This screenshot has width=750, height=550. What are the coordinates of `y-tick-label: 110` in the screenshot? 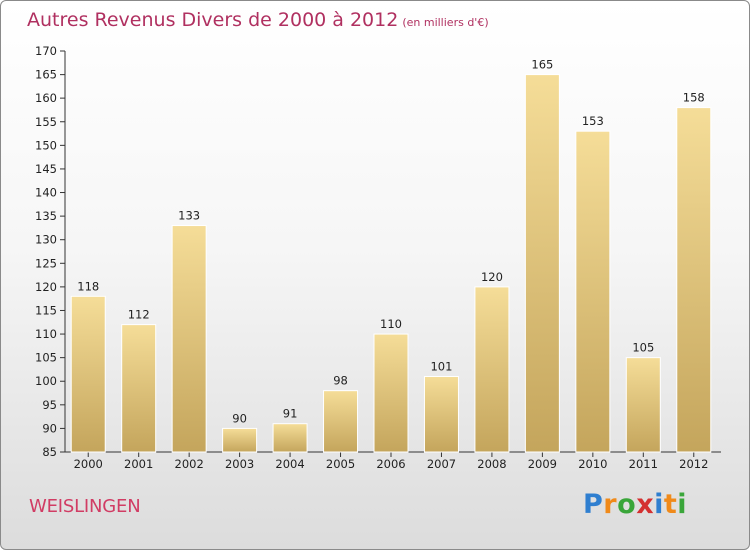 It's located at (46, 334).